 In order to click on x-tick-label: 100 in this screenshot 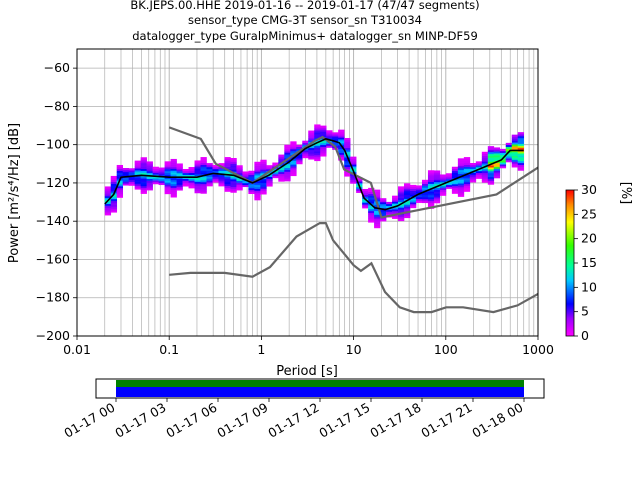, I will do `click(446, 349)`.